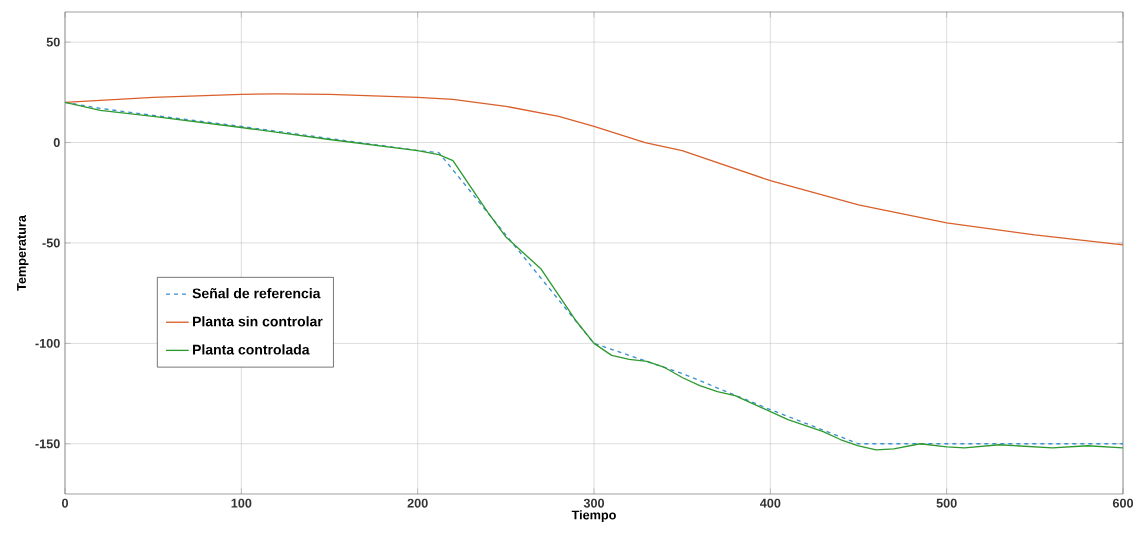  I want to click on legend-label: Señal de referencia, so click(256, 293).